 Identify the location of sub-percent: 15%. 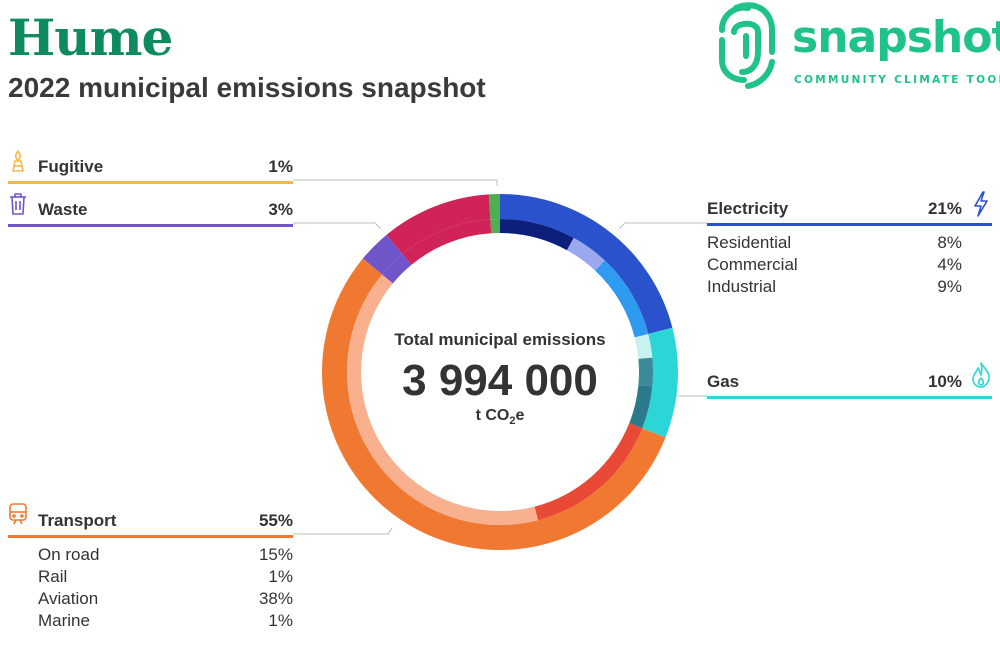
(275, 554).